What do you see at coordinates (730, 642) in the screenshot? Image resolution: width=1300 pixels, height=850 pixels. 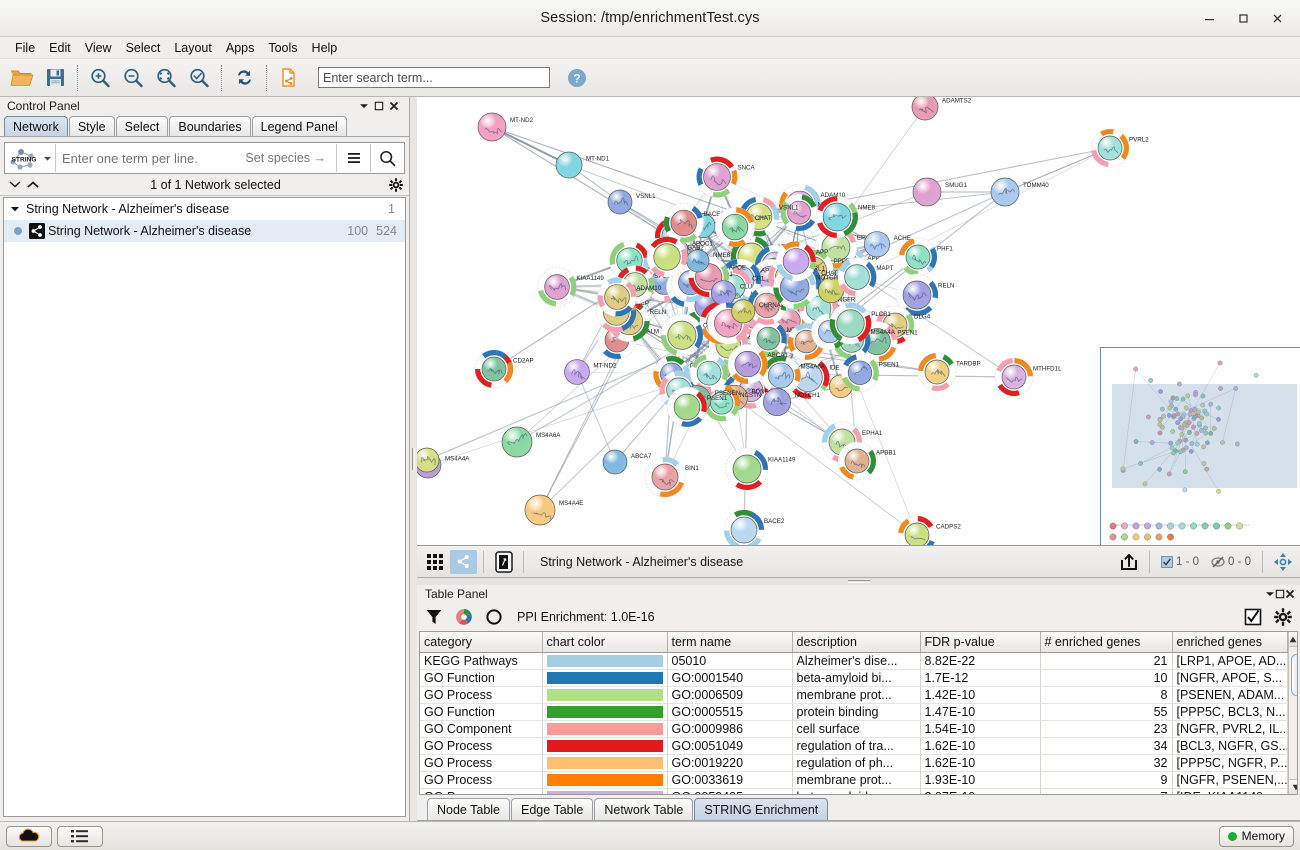 I see `column-header-term-name: term name` at bounding box center [730, 642].